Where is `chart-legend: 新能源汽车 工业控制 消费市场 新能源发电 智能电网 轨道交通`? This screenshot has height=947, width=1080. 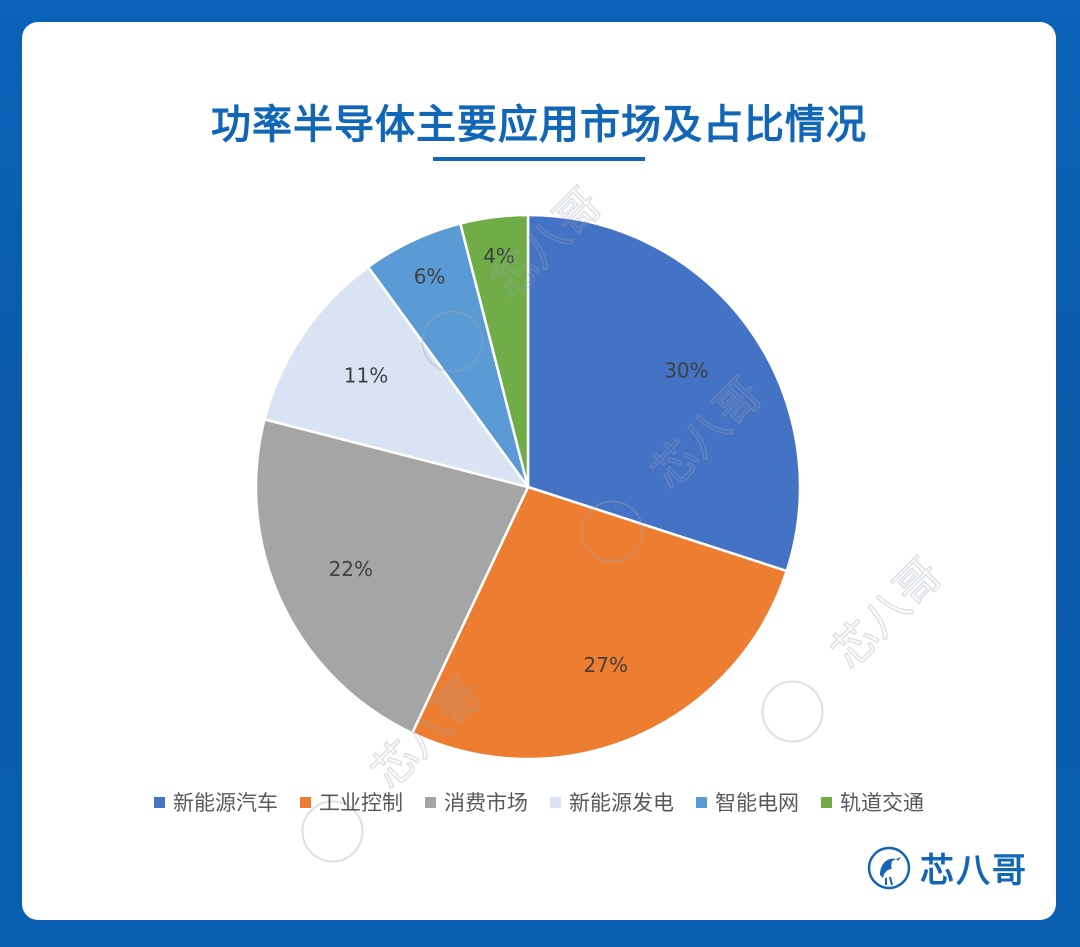
chart-legend: 新能源汽车 工业控制 消费市场 新能源发电 智能电网 轨道交通 is located at coordinates (539, 802).